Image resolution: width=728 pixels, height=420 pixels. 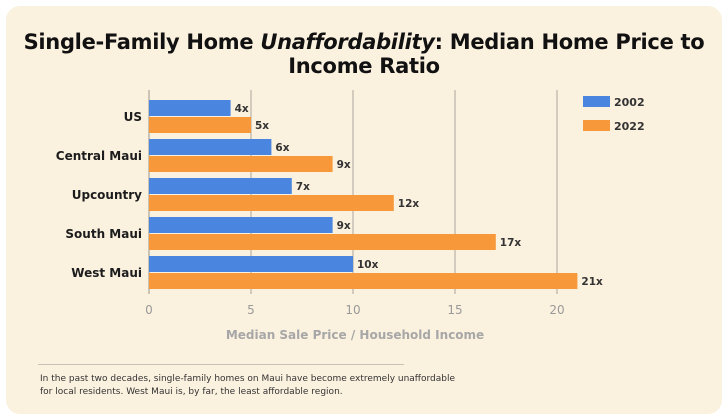 I want to click on data-label: 6x, so click(x=282, y=148).